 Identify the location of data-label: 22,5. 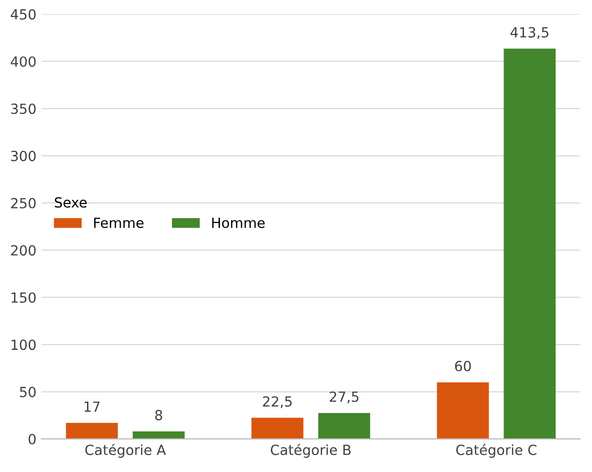
(277, 402).